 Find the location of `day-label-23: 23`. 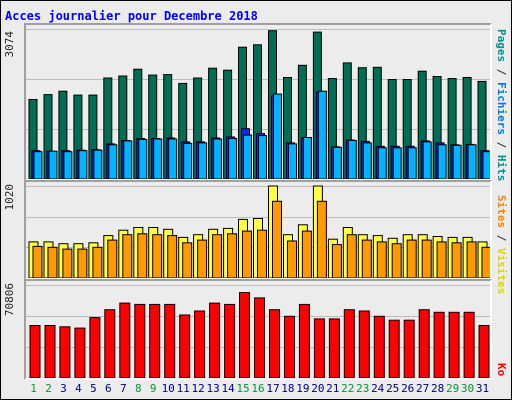

day-label-23: 23 is located at coordinates (363, 388).